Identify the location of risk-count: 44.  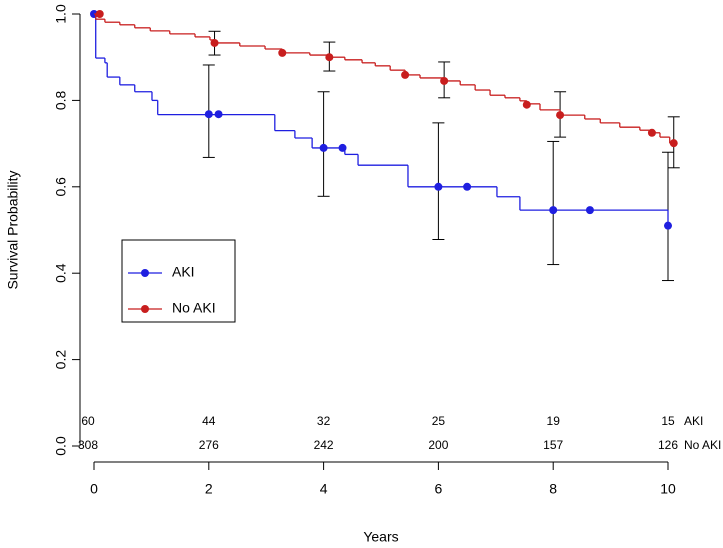
(209, 421).